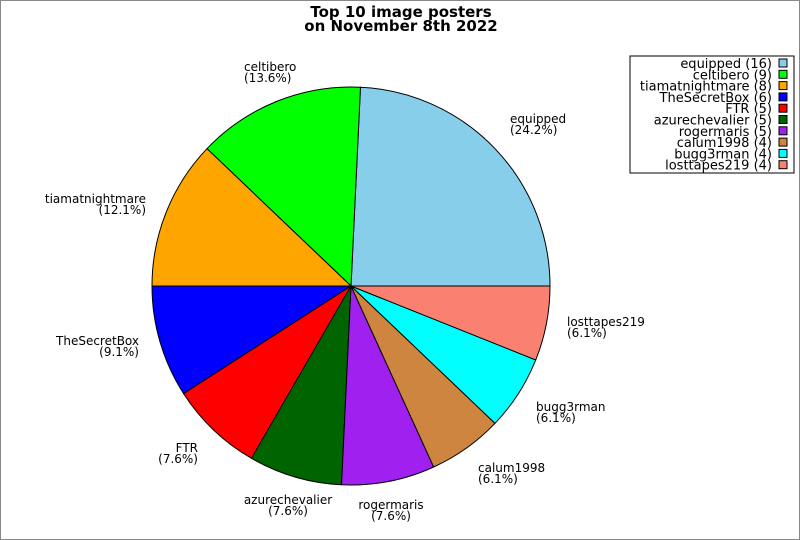 Image resolution: width=800 pixels, height=540 pixels. I want to click on legend-label: rogermaris (5), so click(725, 132).